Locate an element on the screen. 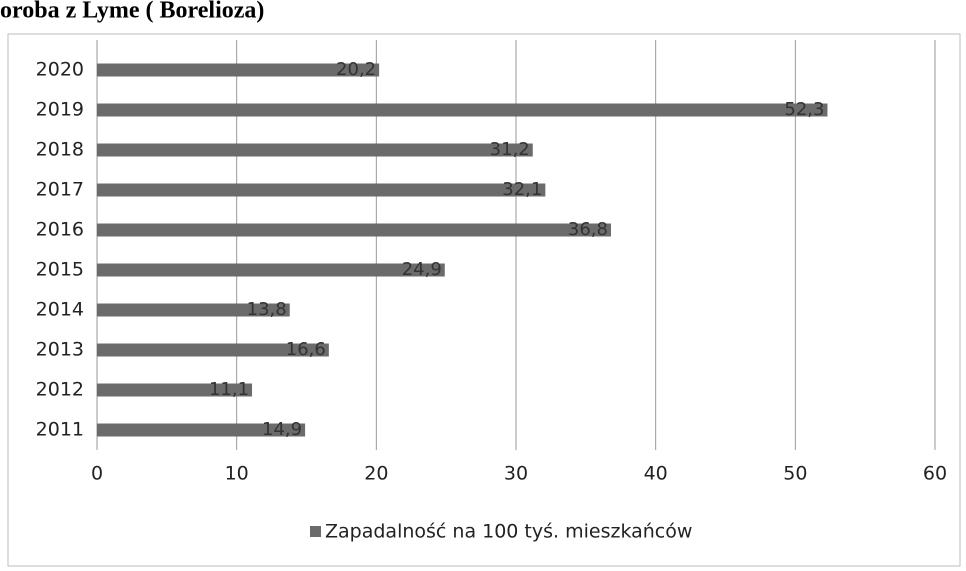 The image size is (966, 571). y-tick-label: 2020 is located at coordinates (60, 70).